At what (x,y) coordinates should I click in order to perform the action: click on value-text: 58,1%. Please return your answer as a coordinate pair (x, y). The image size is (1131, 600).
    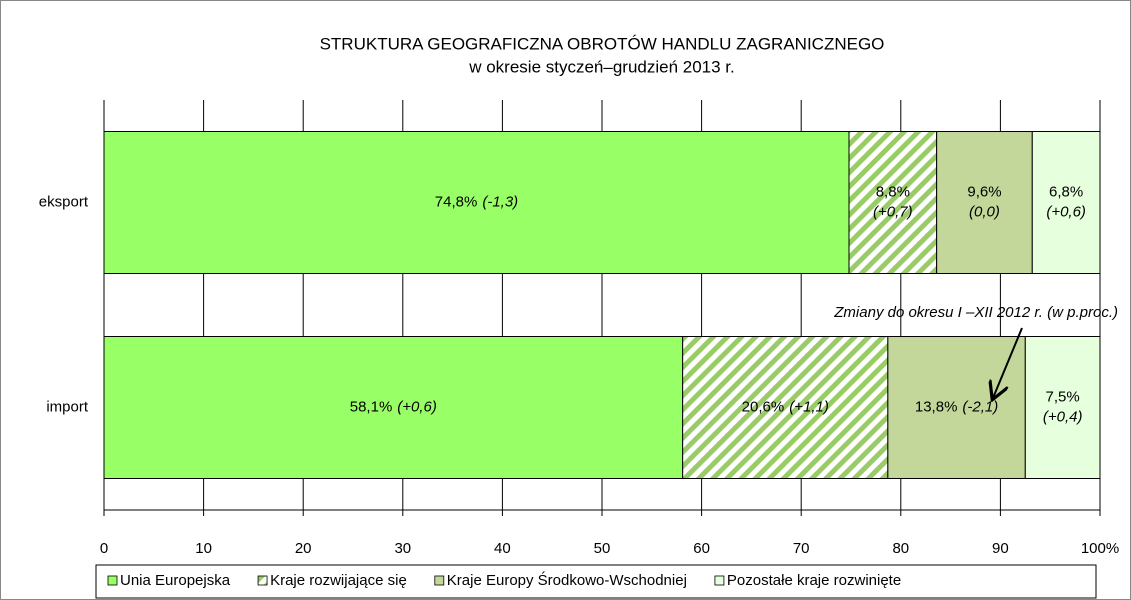
    Looking at the image, I should click on (371, 406).